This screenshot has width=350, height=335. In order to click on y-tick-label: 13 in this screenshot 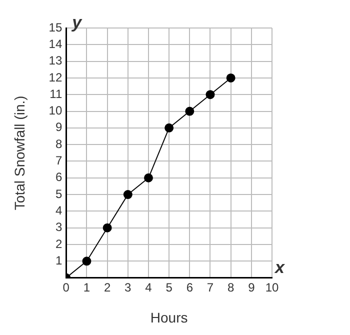, I will do `click(55, 61)`.